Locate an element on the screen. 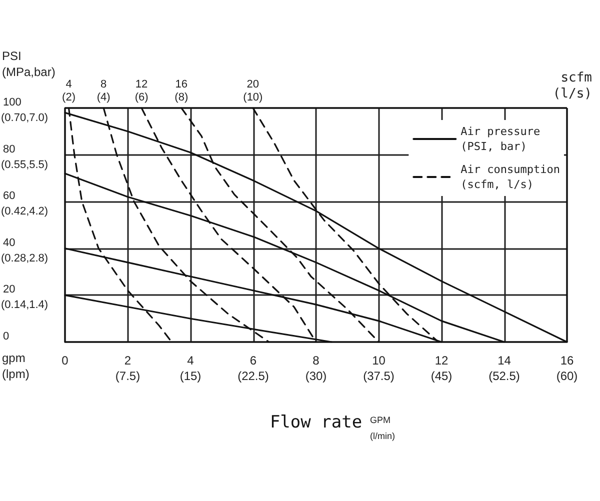 The height and width of the screenshot is (501, 600). text: (0.14,1.4) is located at coordinates (24, 305).